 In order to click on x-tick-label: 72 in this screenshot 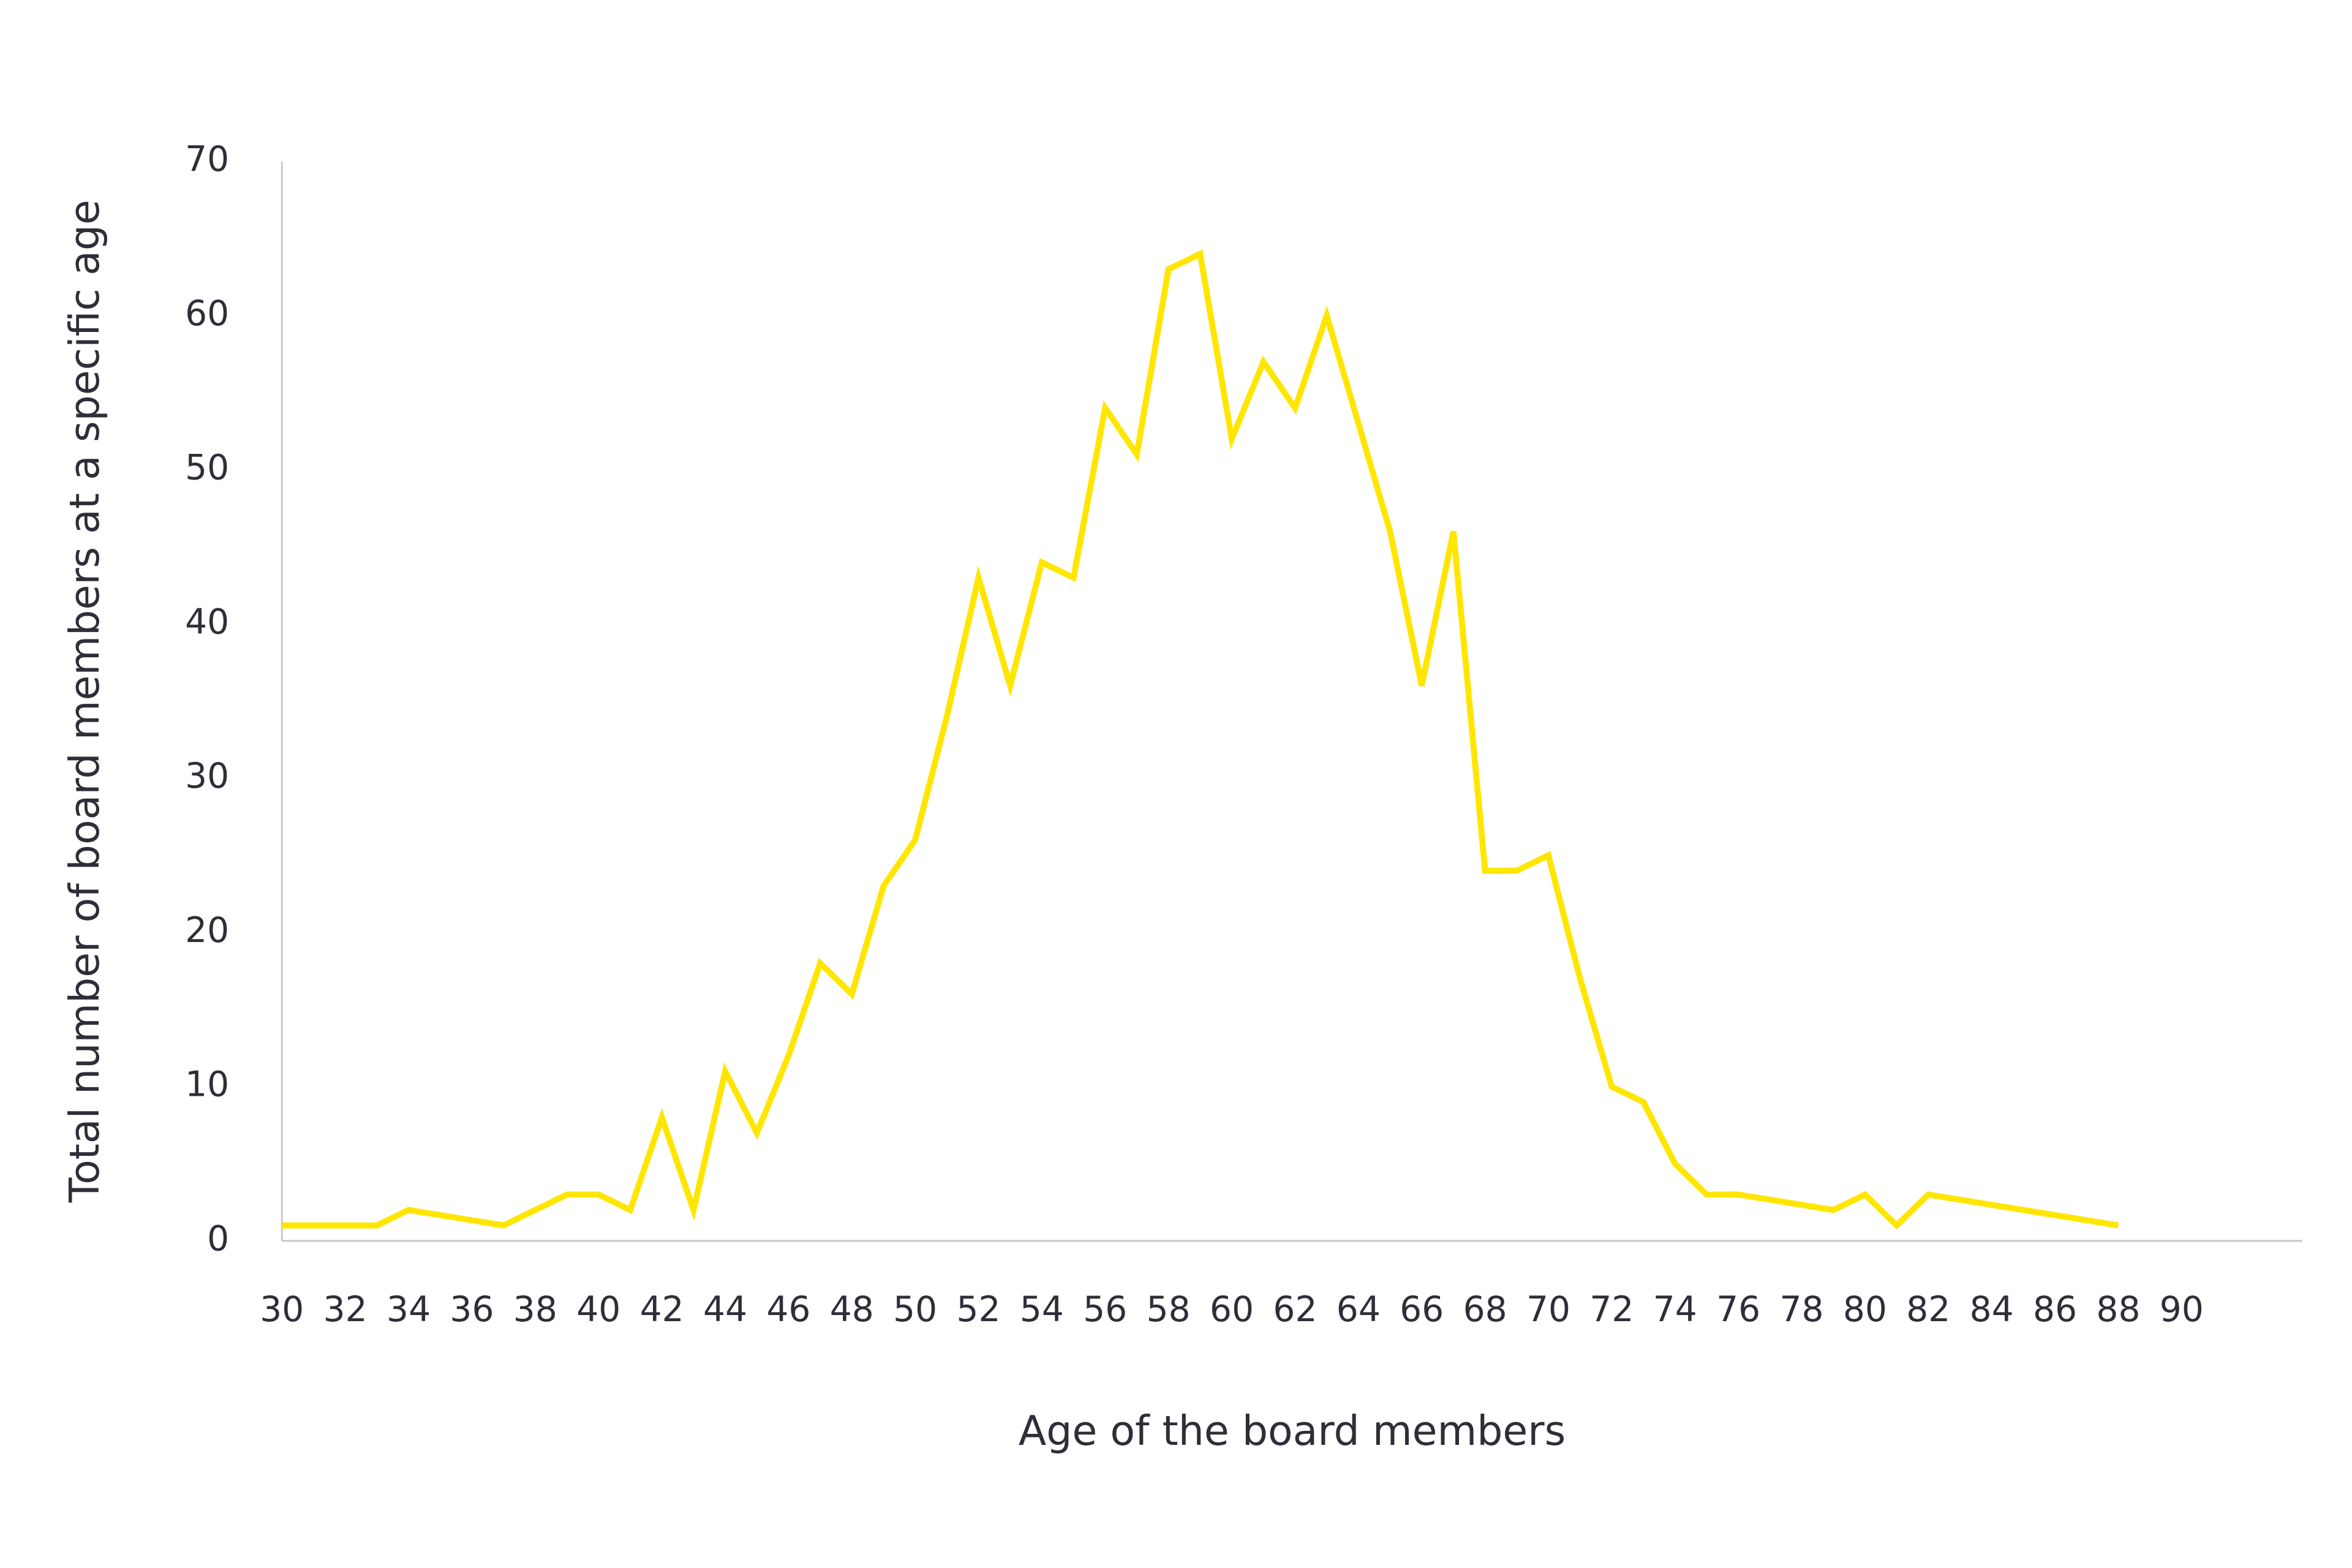, I will do `click(1612, 1309)`.